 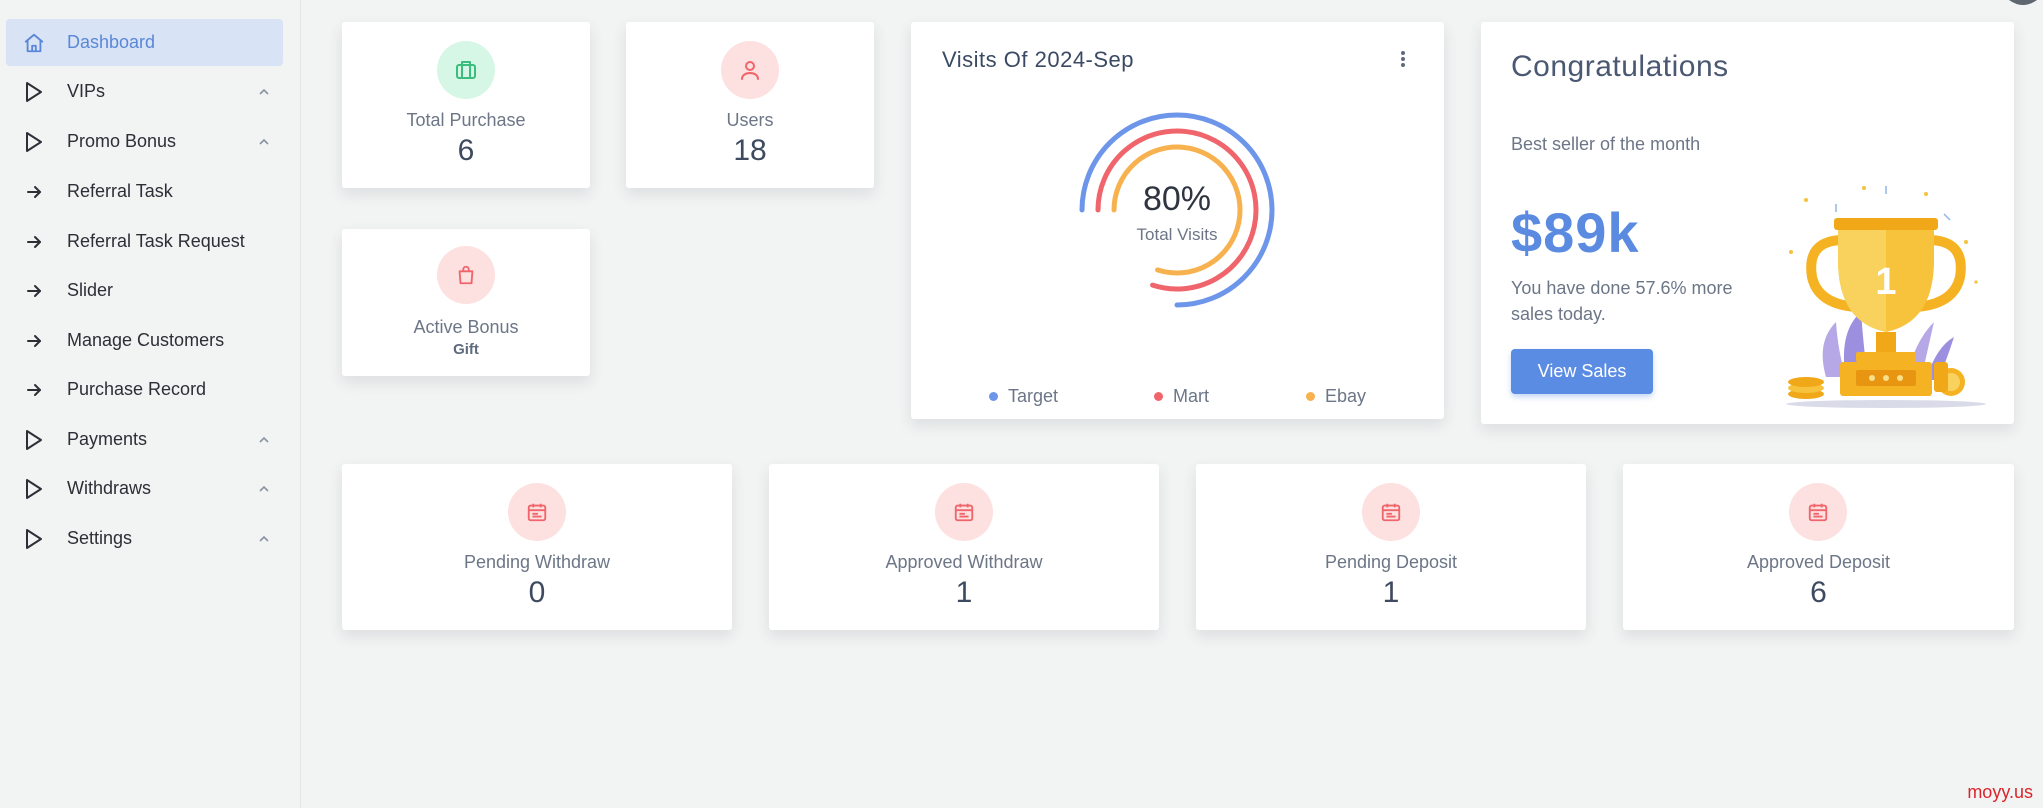 I want to click on sidebar-item-slider: Slider, so click(x=144, y=290).